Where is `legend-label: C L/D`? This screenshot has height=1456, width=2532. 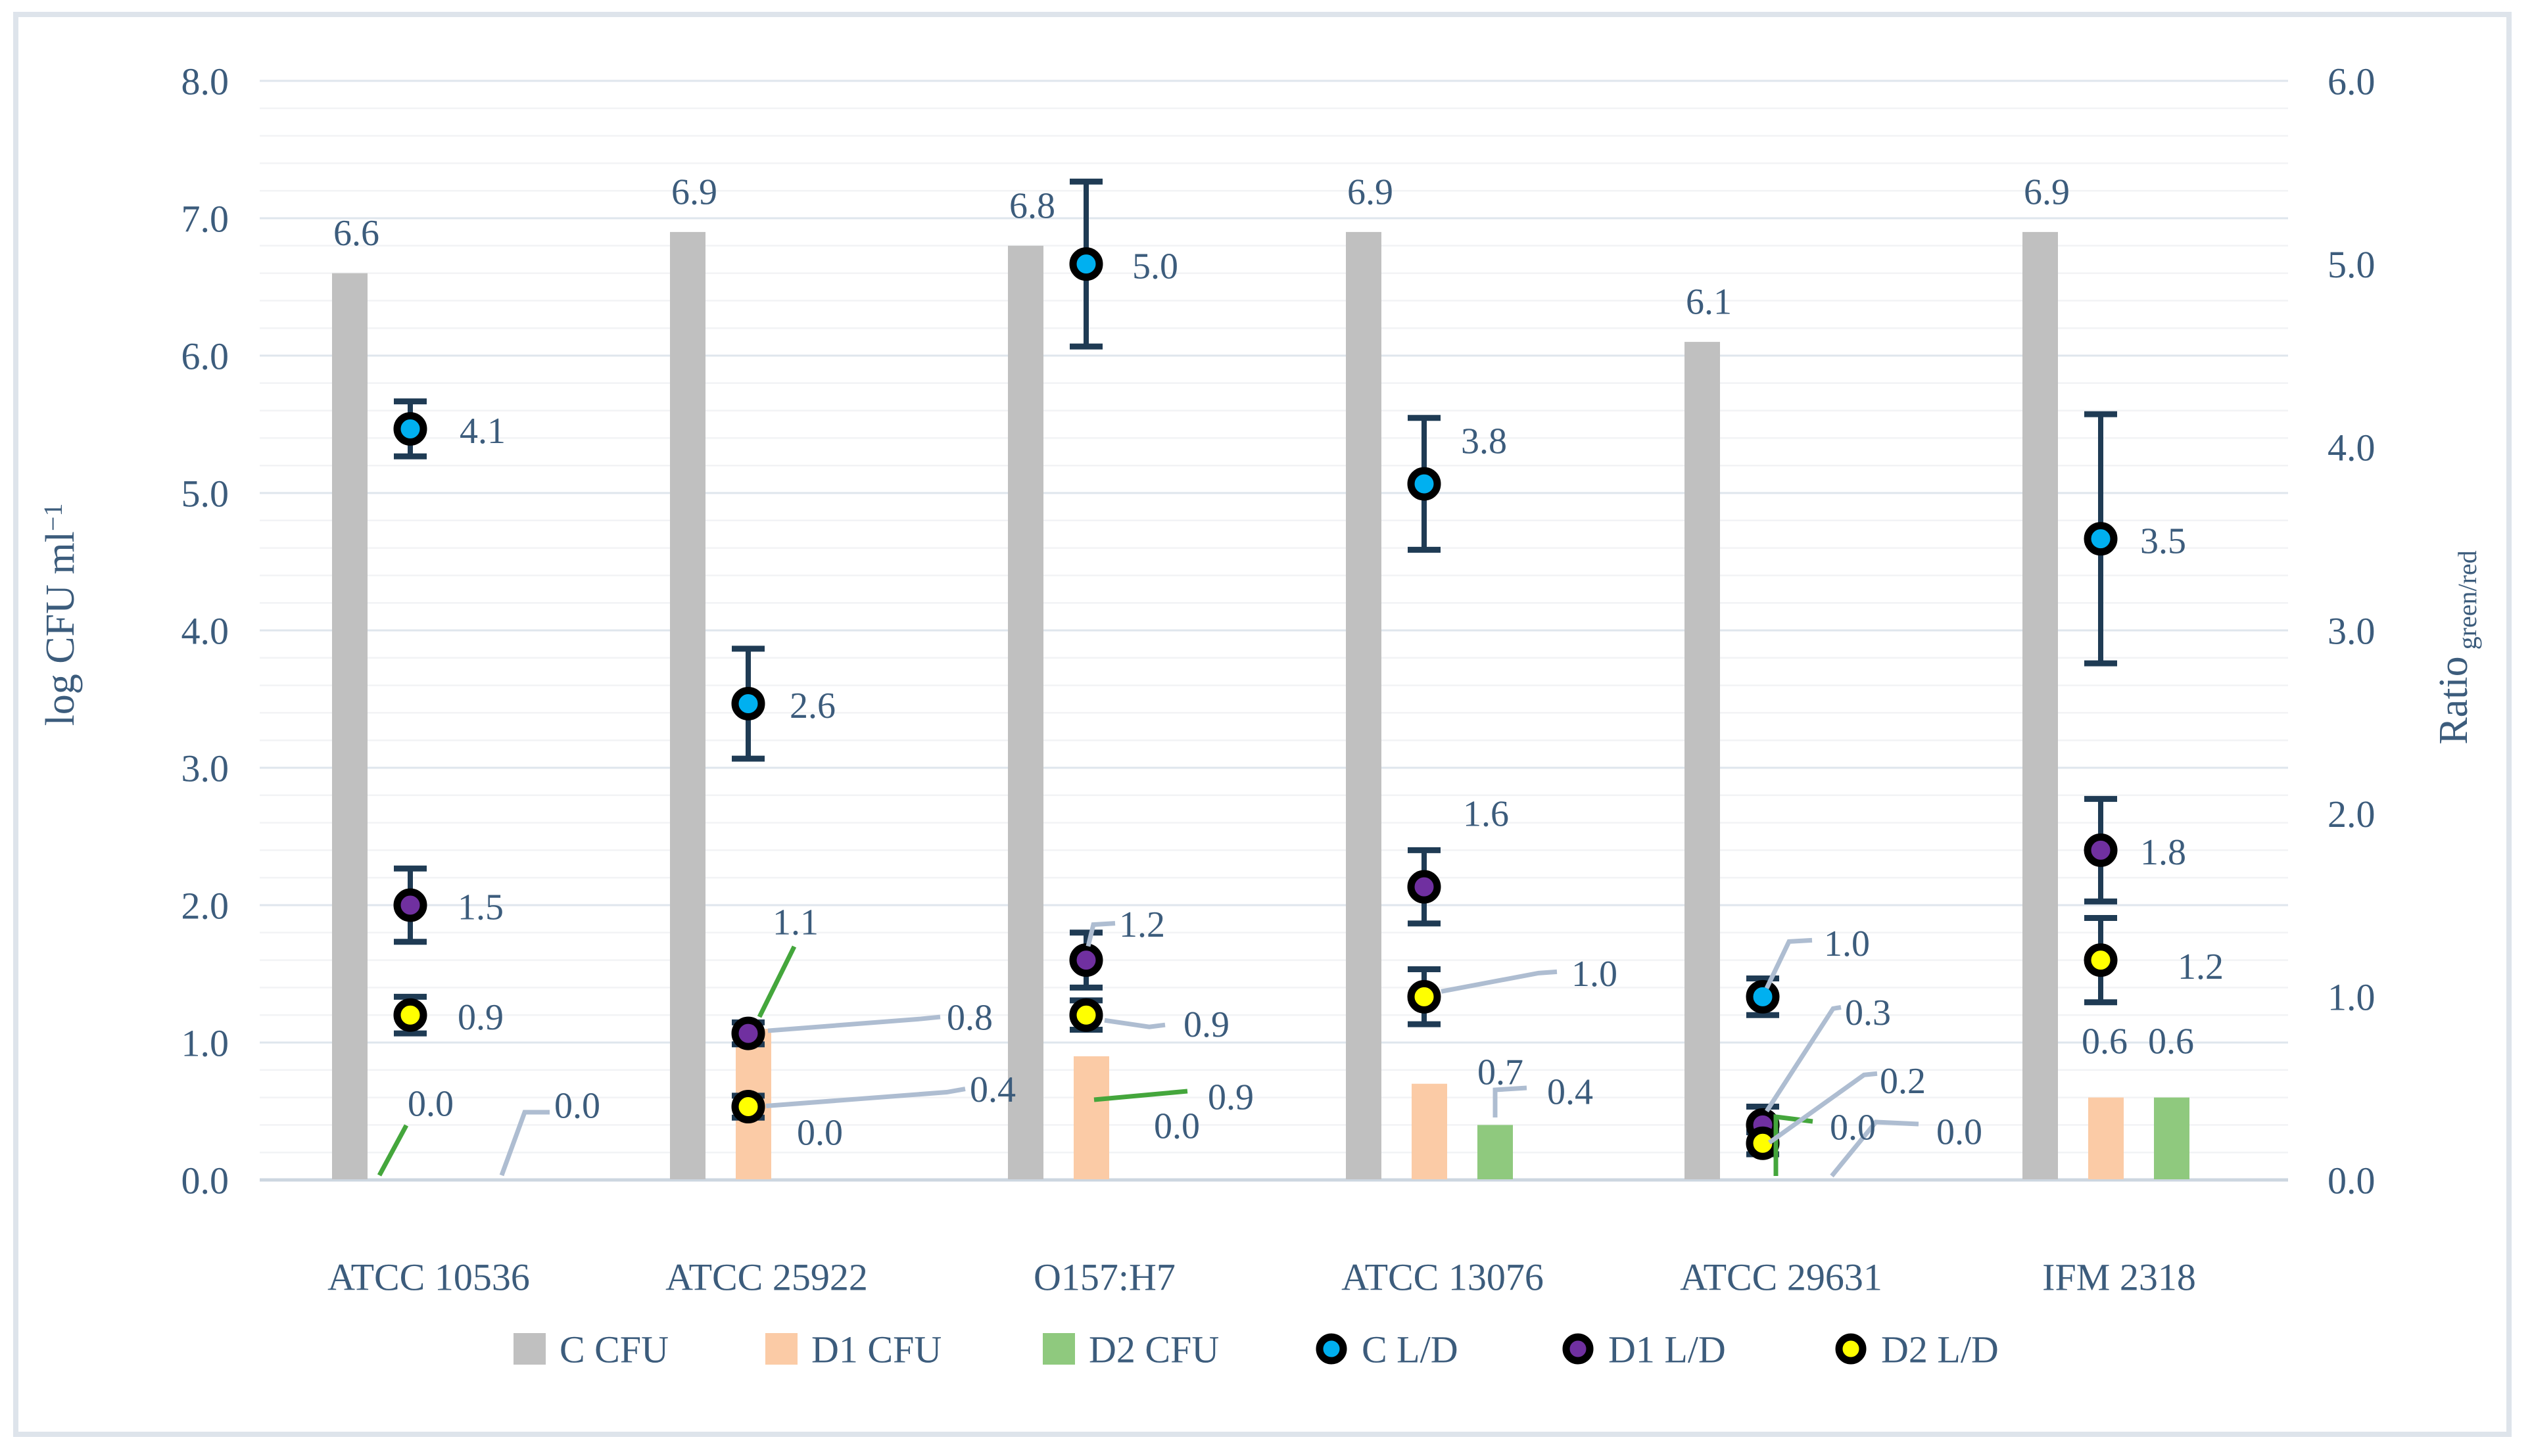
legend-label: C L/D is located at coordinates (1410, 1349).